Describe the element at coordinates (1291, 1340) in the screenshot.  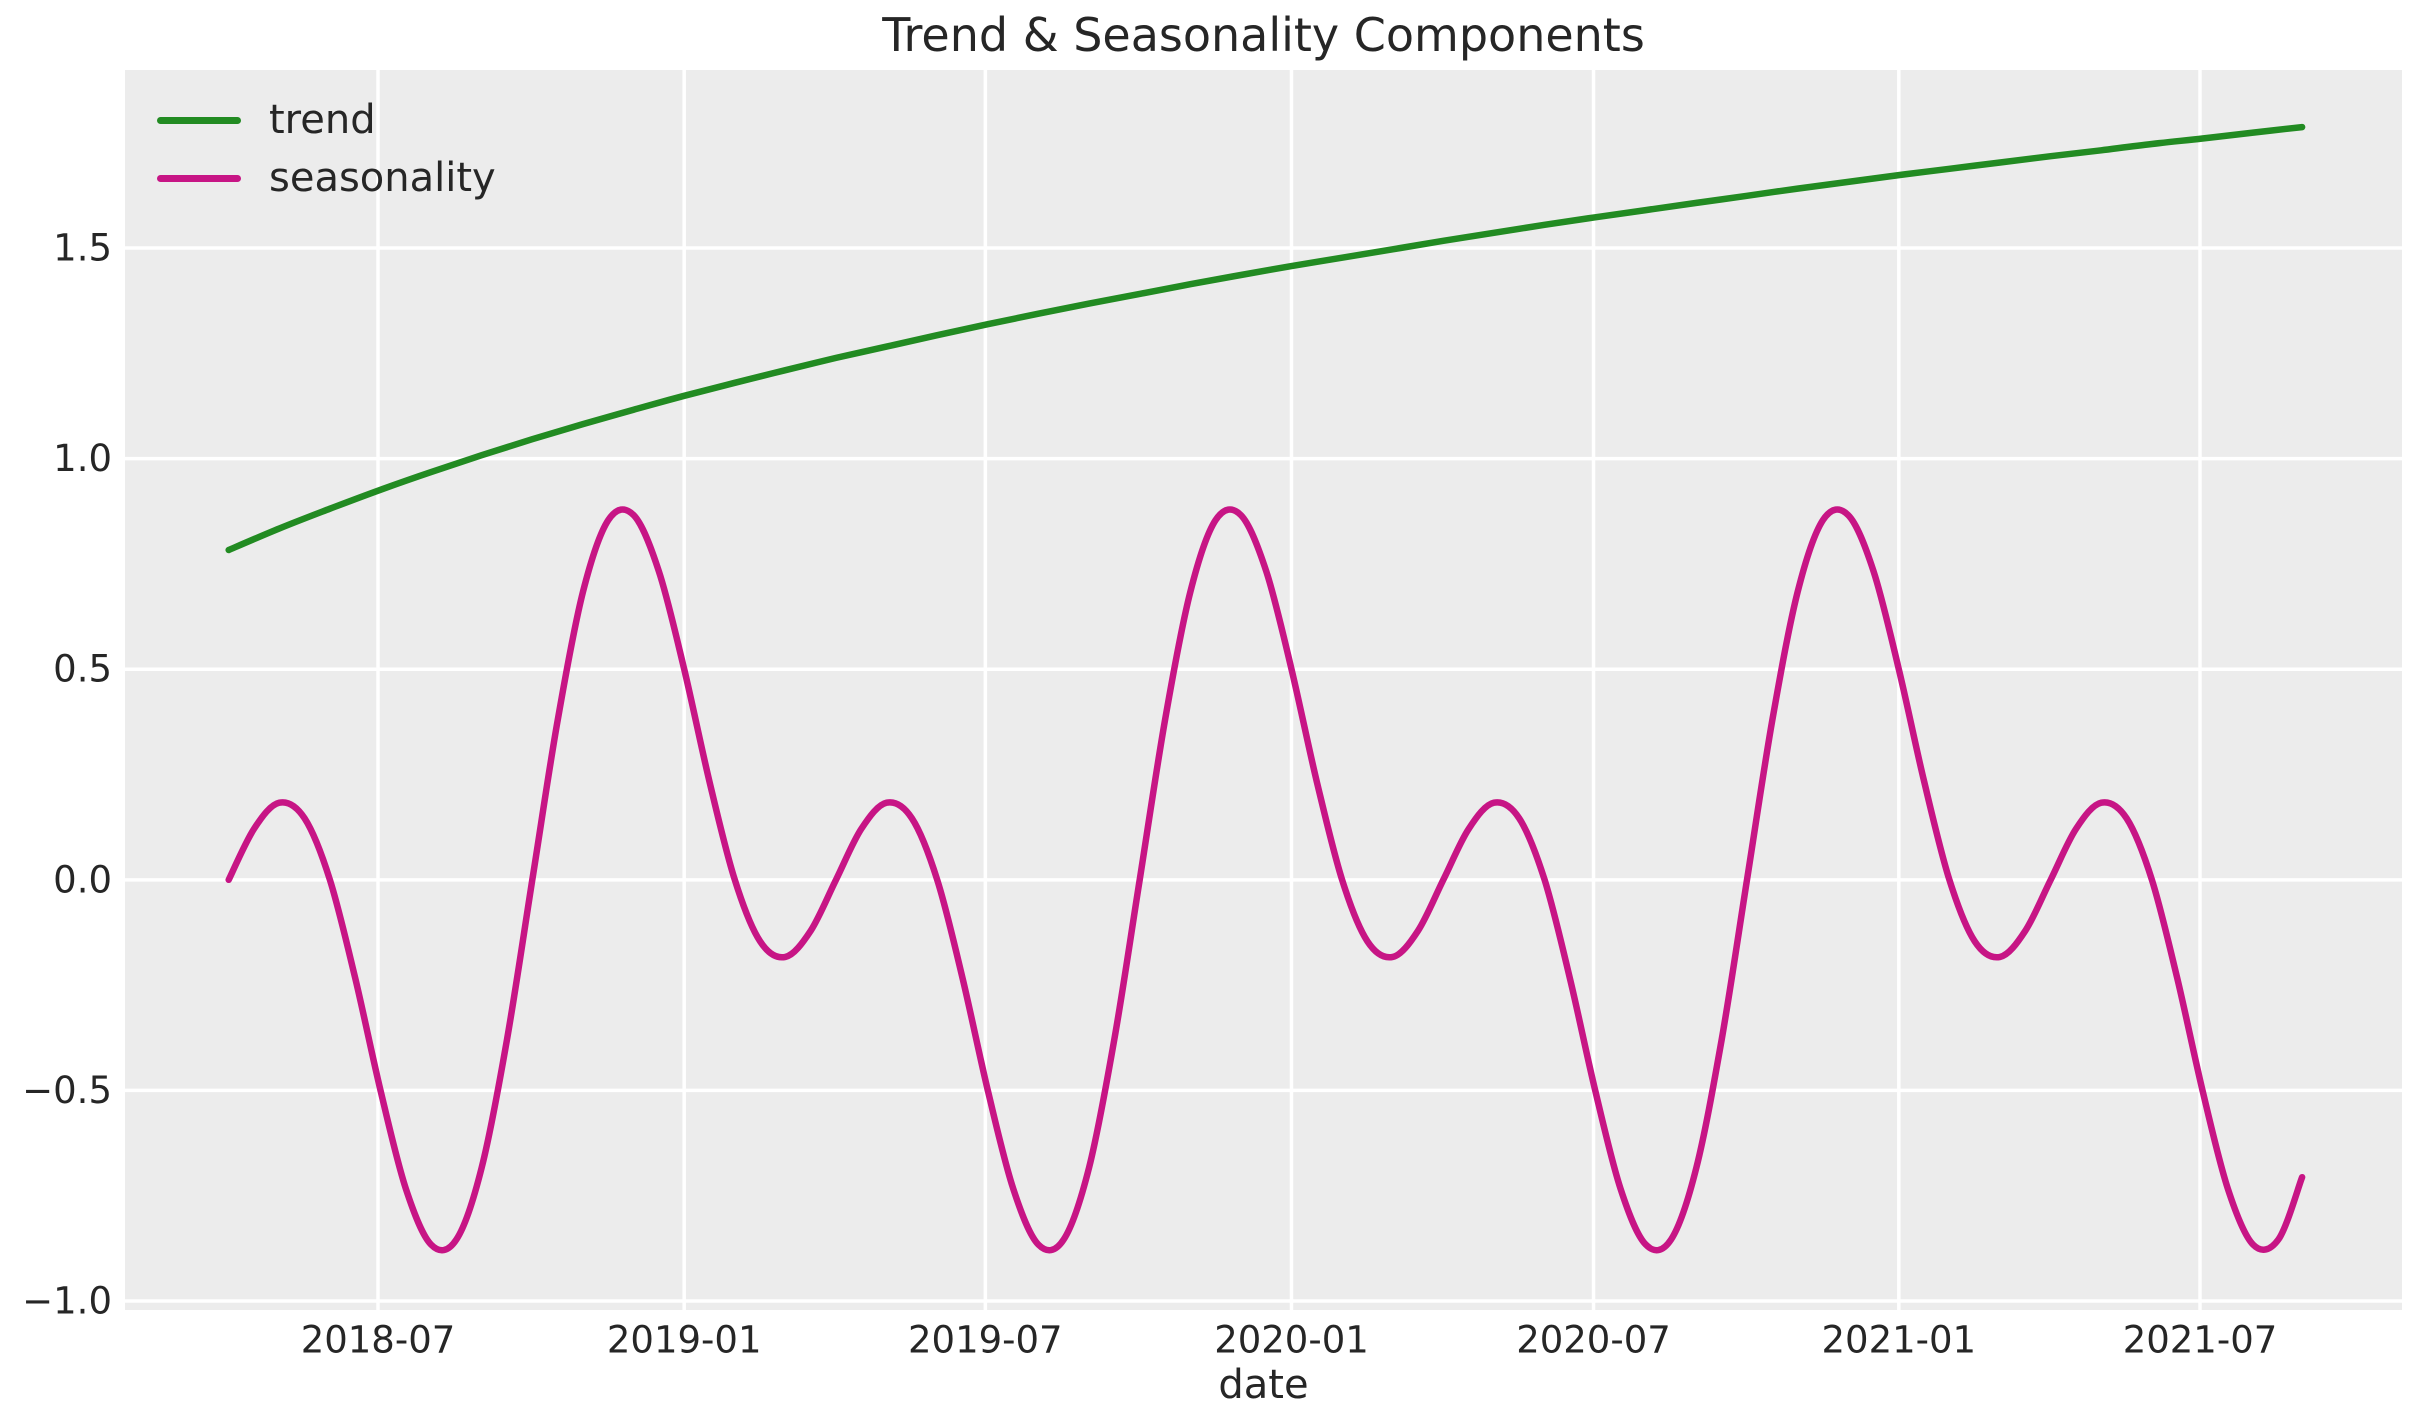
I see `x-tick-label: 2020-01` at that location.